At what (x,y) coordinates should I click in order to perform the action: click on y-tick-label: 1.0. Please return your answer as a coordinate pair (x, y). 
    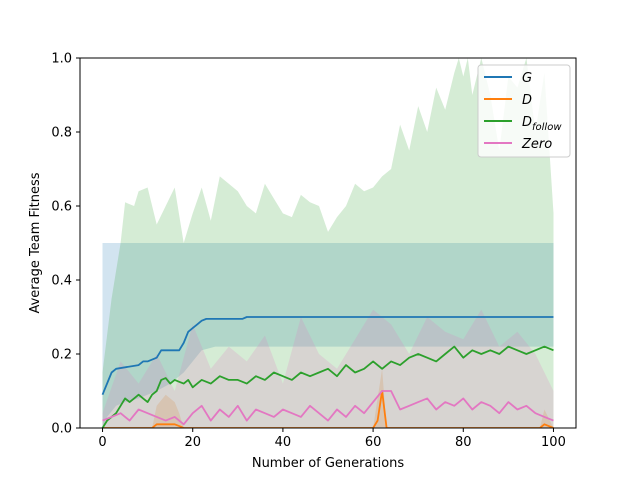
    Looking at the image, I should click on (61, 59).